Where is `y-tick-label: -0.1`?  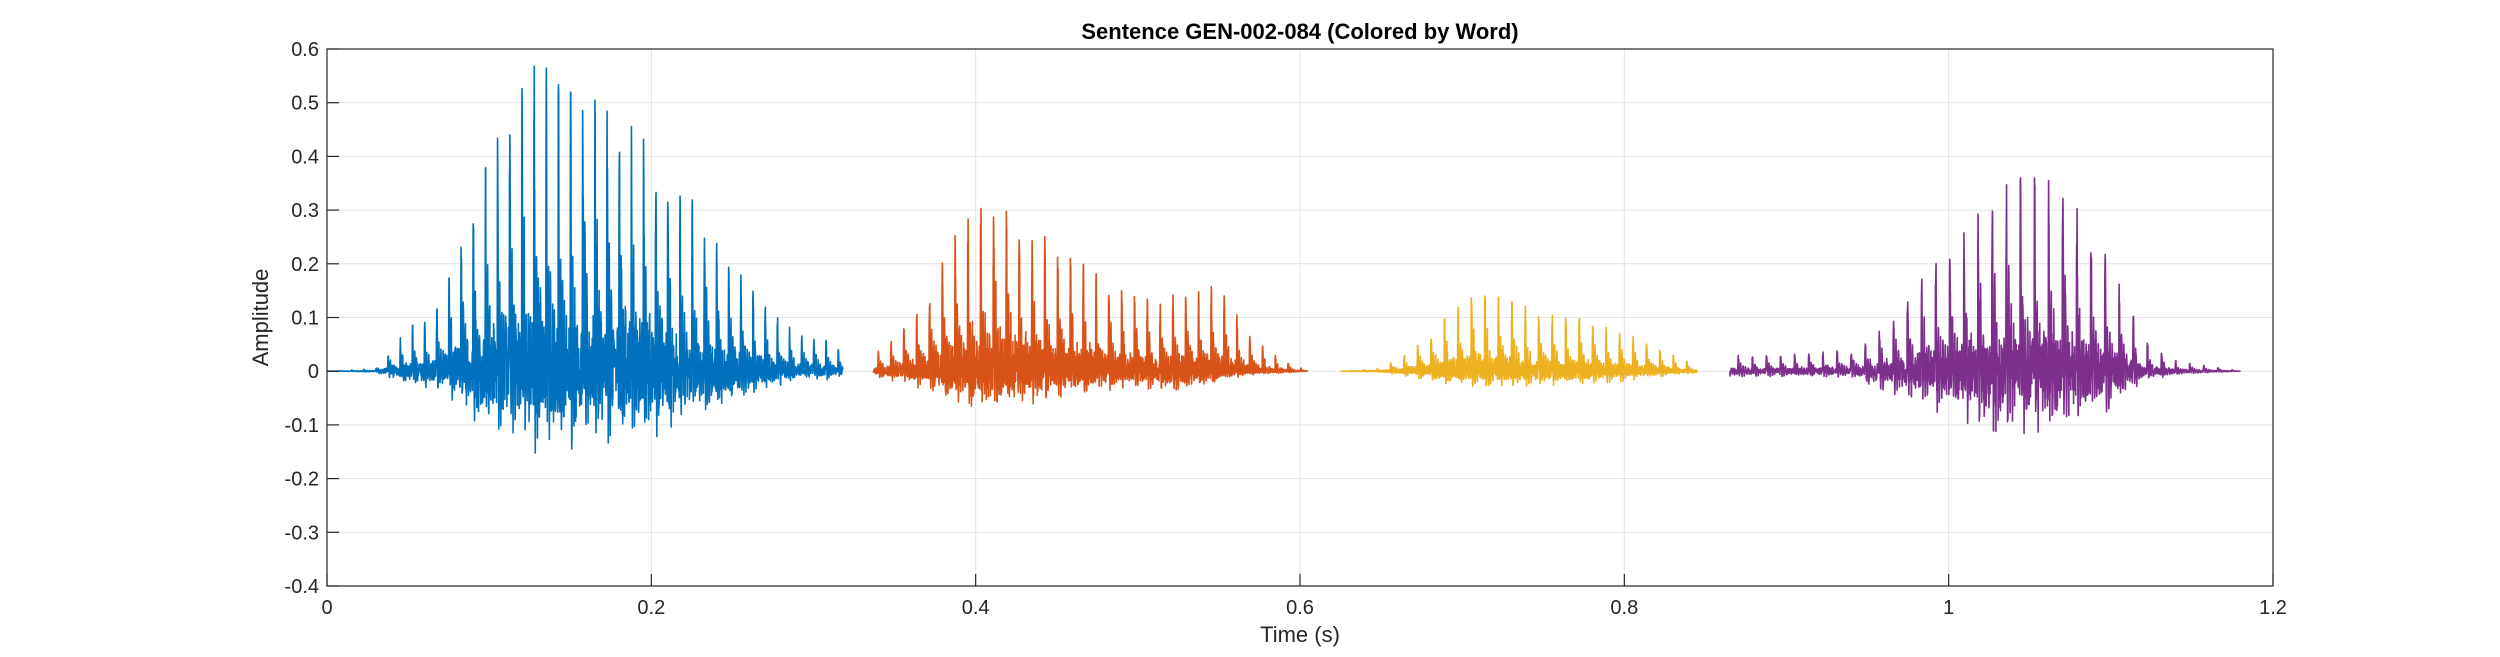 y-tick-label: -0.1 is located at coordinates (302, 426).